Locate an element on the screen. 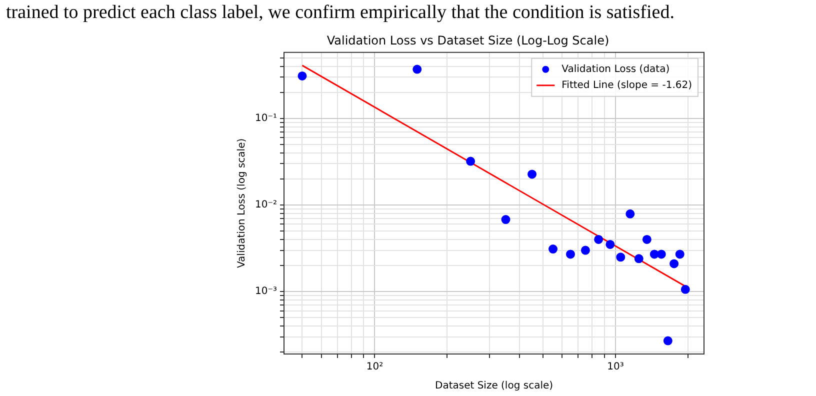 The width and height of the screenshot is (816, 396). text: trained to predict each class label, we confirm empirically that the condition is satisfied. is located at coordinates (340, 13).